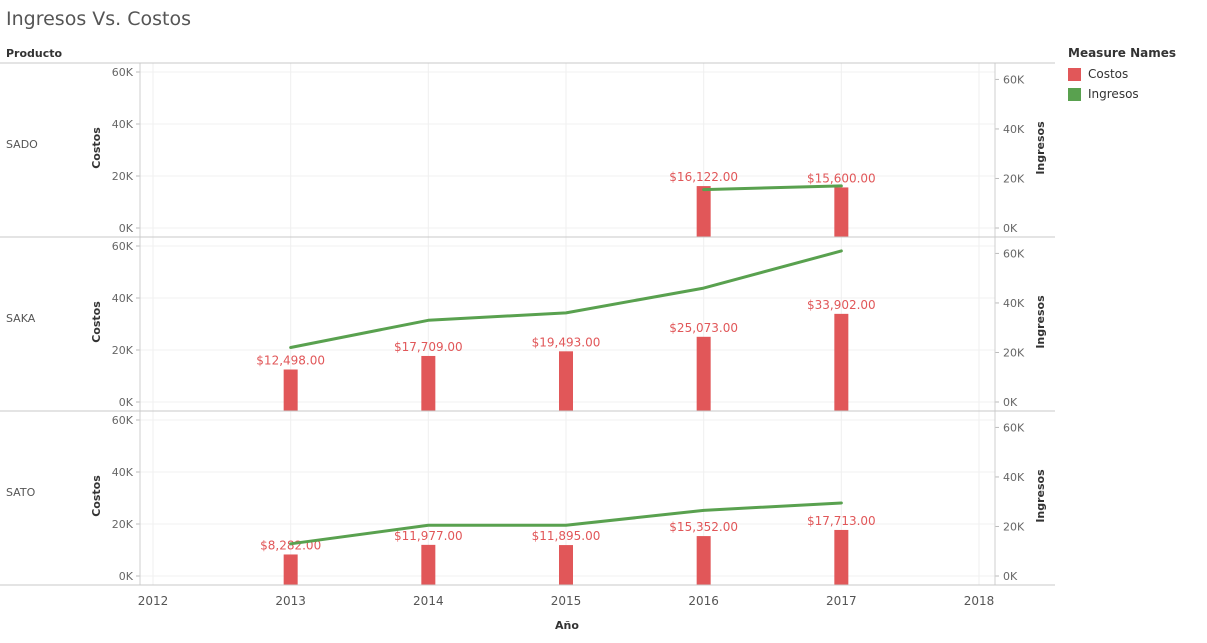  Describe the element at coordinates (22, 144) in the screenshot. I see `row-label-sado: SADO` at that location.